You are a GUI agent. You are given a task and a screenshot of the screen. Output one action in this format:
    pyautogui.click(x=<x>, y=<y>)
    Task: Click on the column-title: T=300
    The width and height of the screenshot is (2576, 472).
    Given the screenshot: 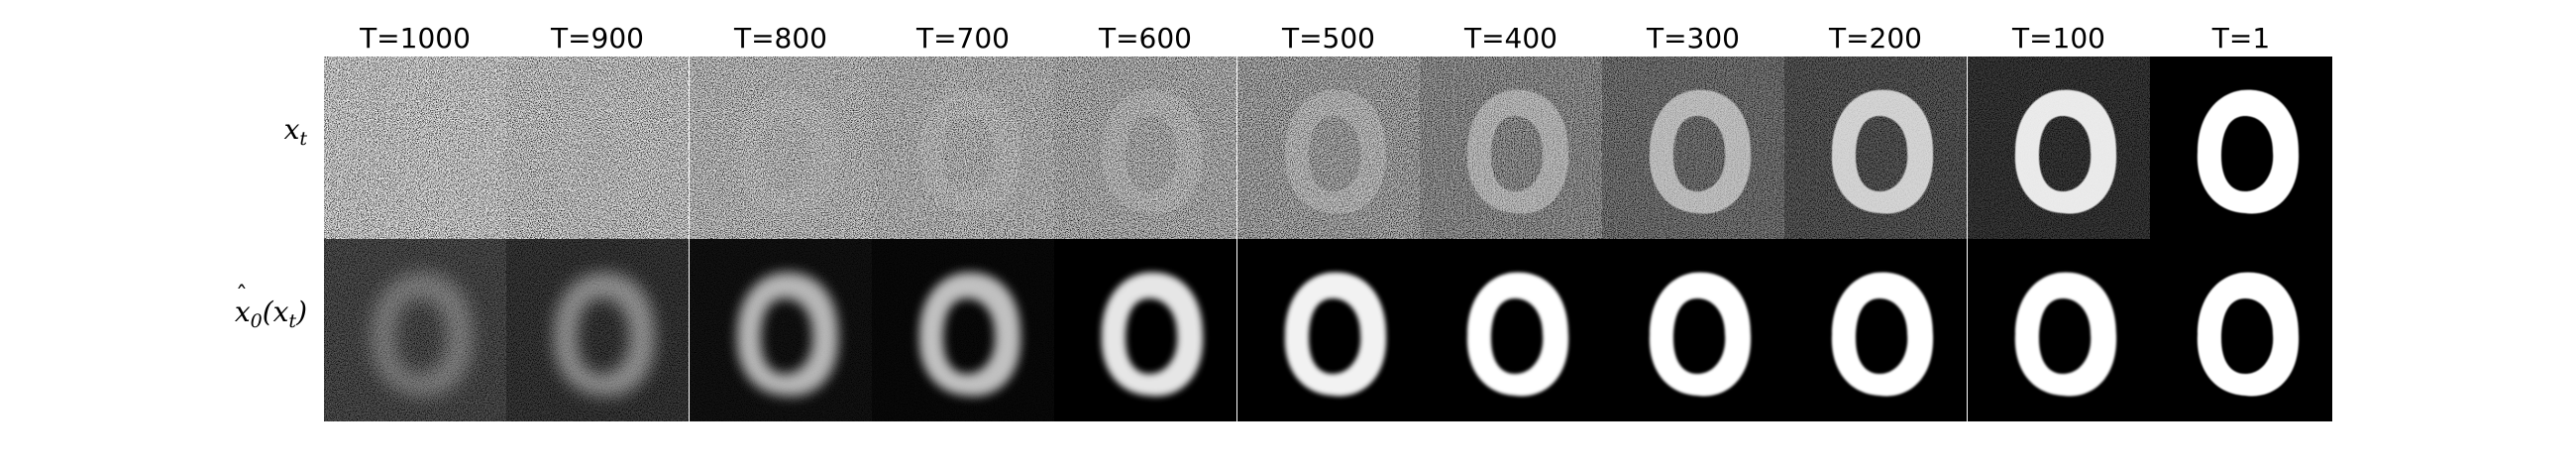 What is the action you would take?
    pyautogui.click(x=1693, y=38)
    